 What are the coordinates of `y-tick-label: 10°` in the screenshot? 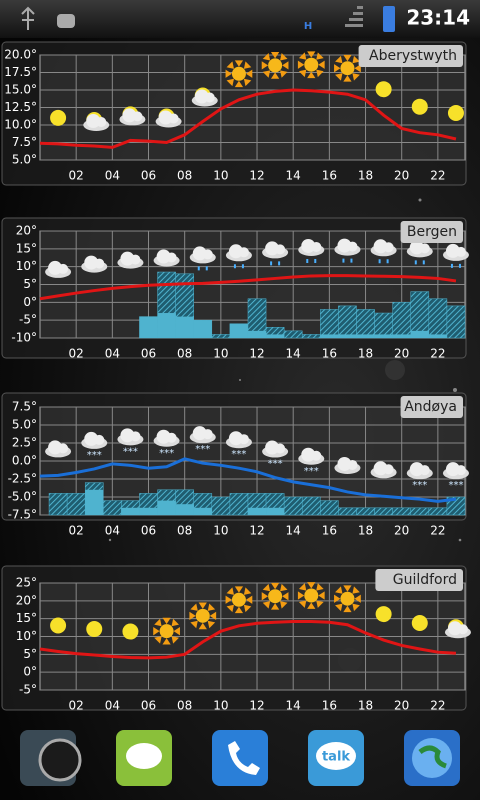 It's located at (26, 636).